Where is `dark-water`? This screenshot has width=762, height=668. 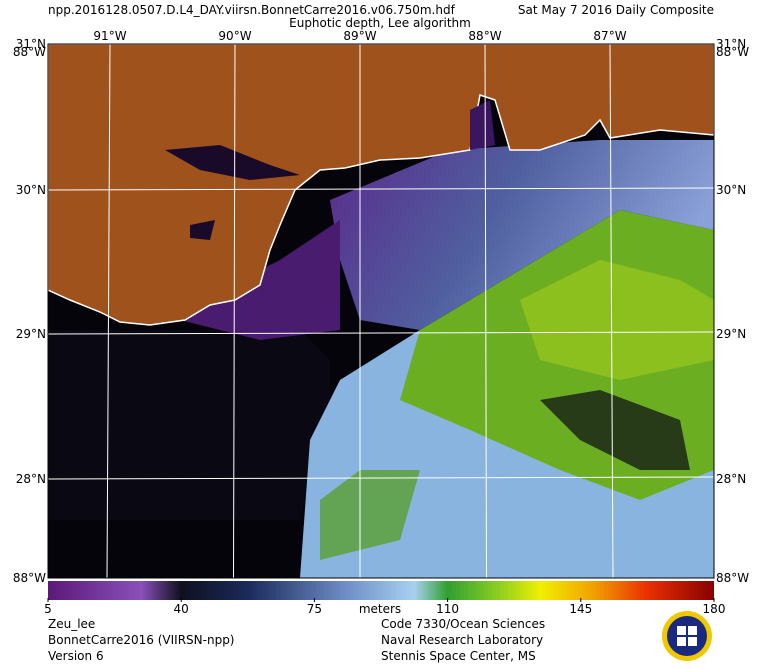 dark-water is located at coordinates (189, 425).